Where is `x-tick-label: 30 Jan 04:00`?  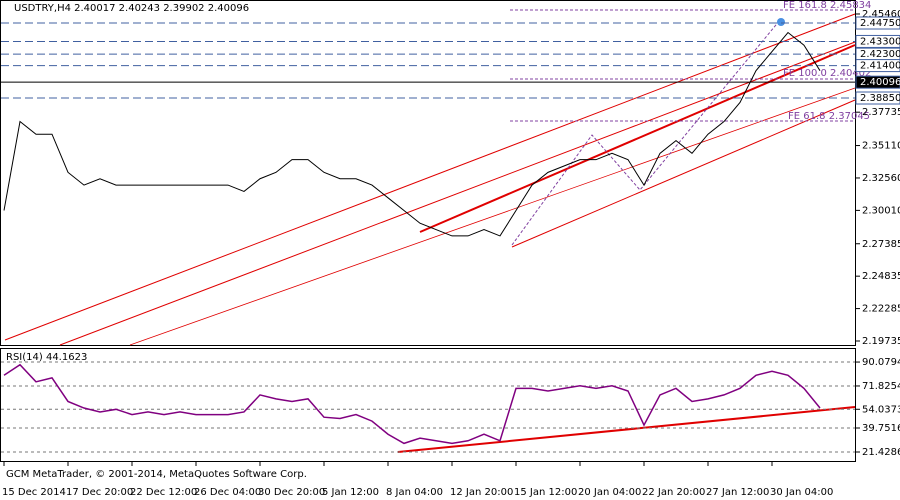
x-tick-label: 30 Jan 04:00 is located at coordinates (801, 492).